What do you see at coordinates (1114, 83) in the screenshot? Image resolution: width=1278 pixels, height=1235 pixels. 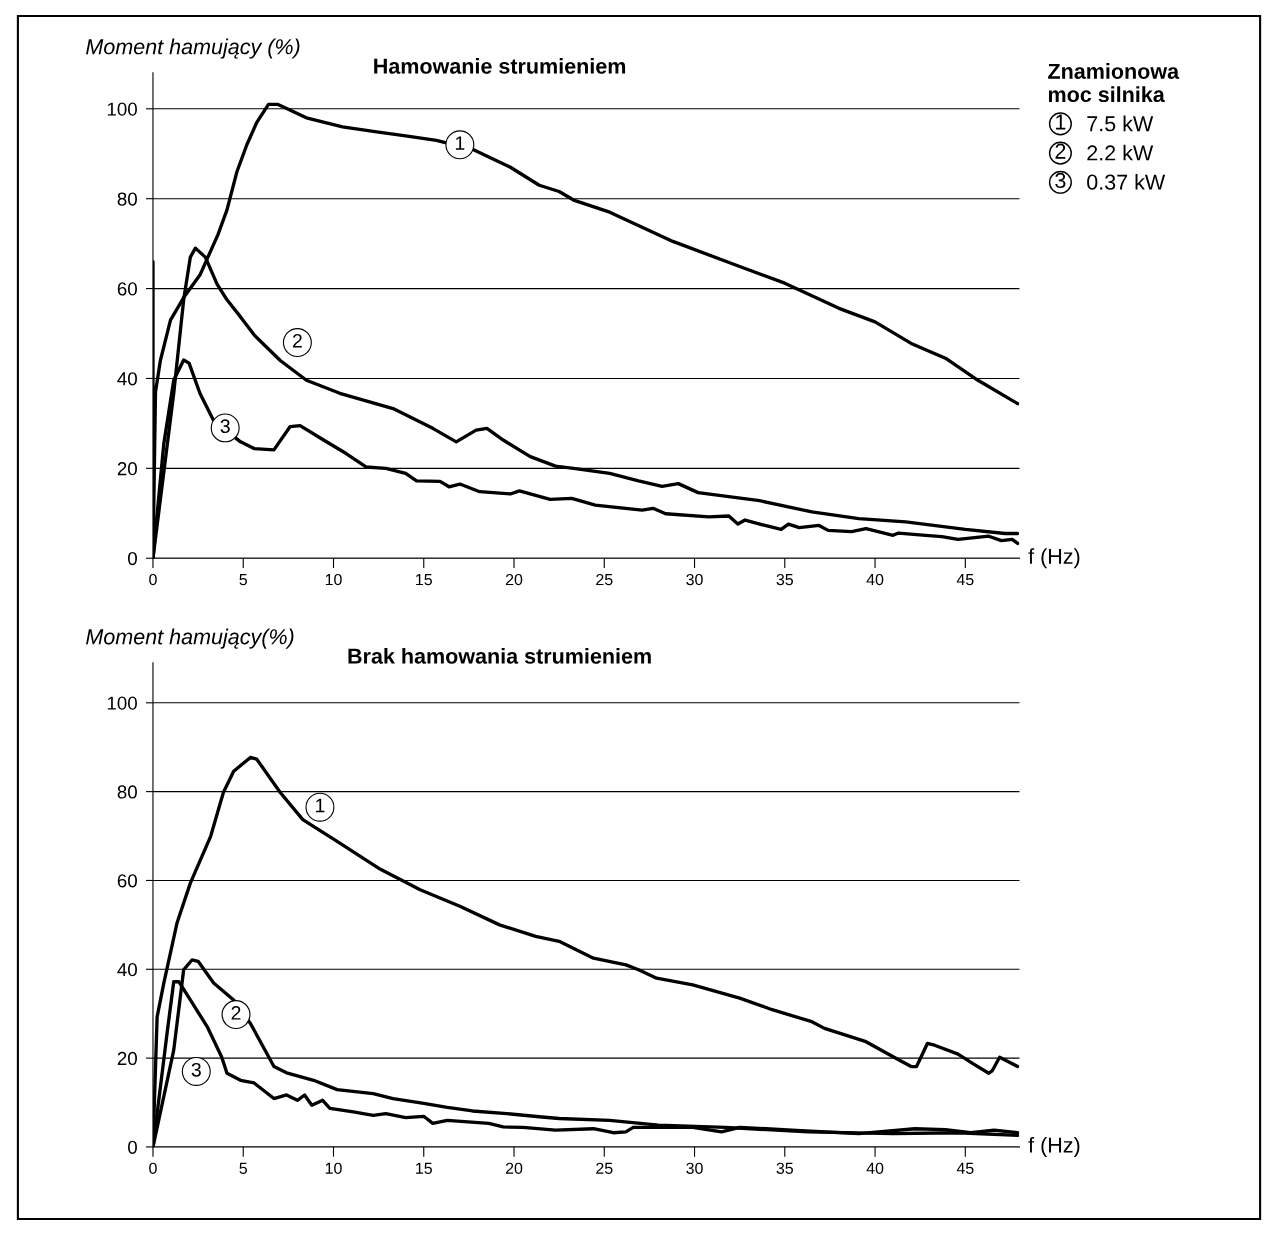 I see `legend-title: Znamionowa moc silnika` at bounding box center [1114, 83].